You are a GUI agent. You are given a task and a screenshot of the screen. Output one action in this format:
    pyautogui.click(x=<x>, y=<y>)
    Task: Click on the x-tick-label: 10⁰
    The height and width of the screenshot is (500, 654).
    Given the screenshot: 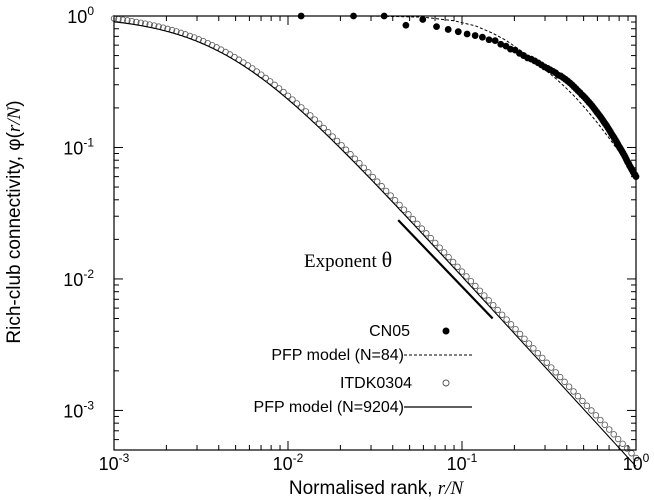 What is the action you would take?
    pyautogui.click(x=636, y=462)
    